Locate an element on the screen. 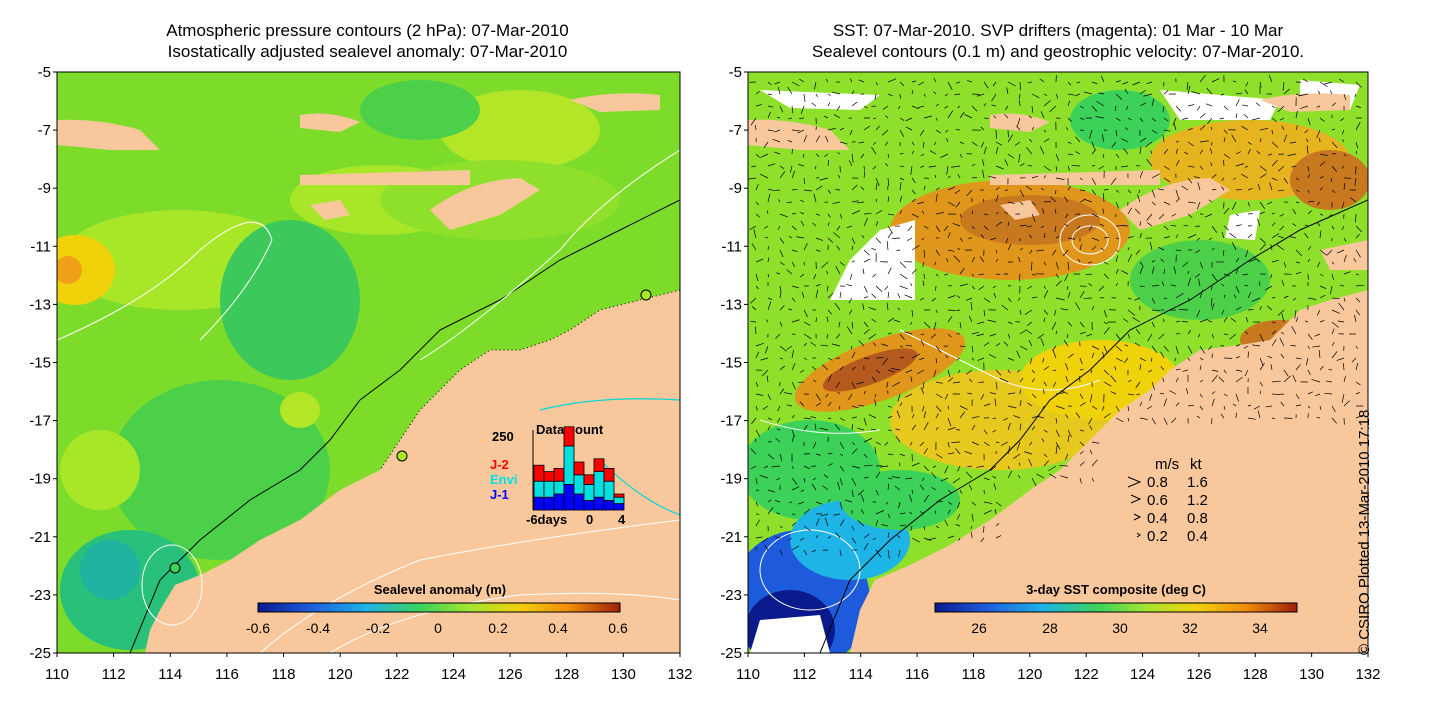  right-lon-tick-label: 120 is located at coordinates (1029, 674).